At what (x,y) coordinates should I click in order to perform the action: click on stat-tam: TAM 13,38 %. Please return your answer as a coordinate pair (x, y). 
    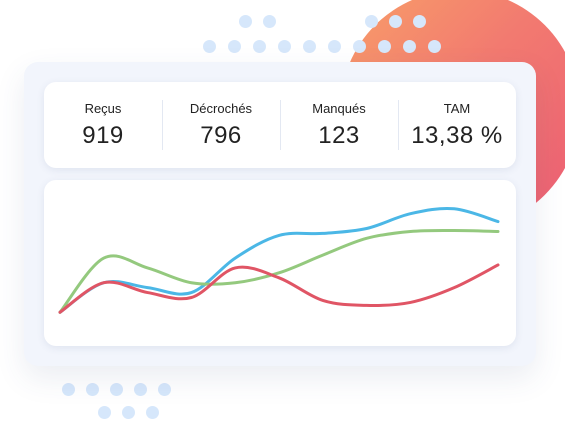
    Looking at the image, I should click on (457, 125).